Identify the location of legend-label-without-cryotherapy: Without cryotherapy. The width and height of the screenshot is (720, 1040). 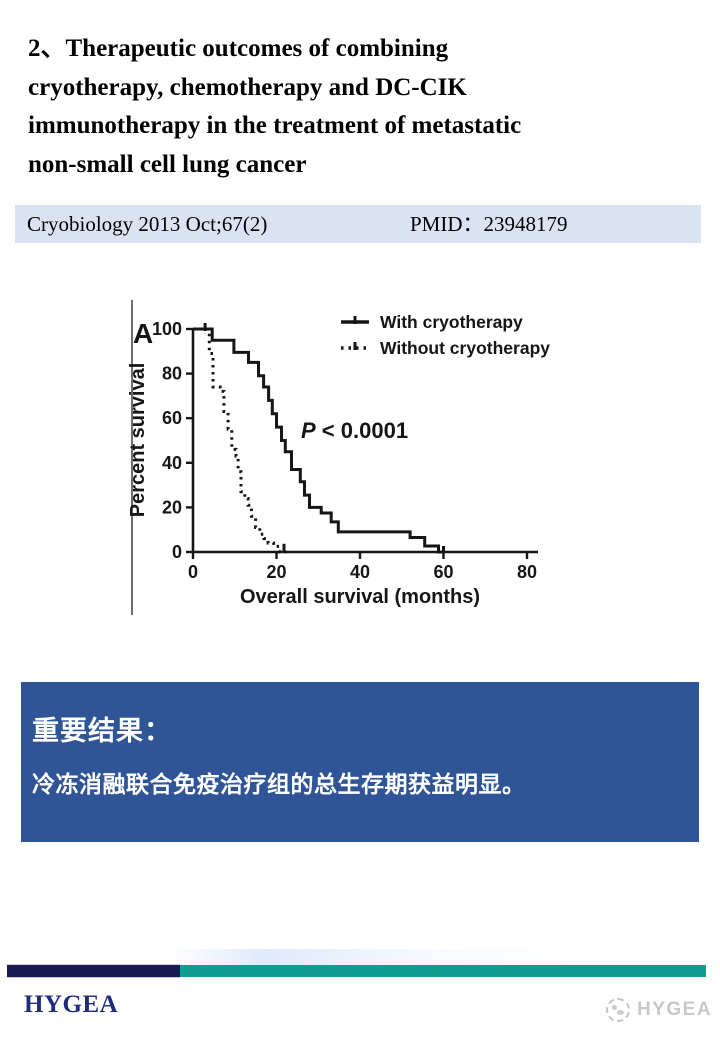
(465, 348).